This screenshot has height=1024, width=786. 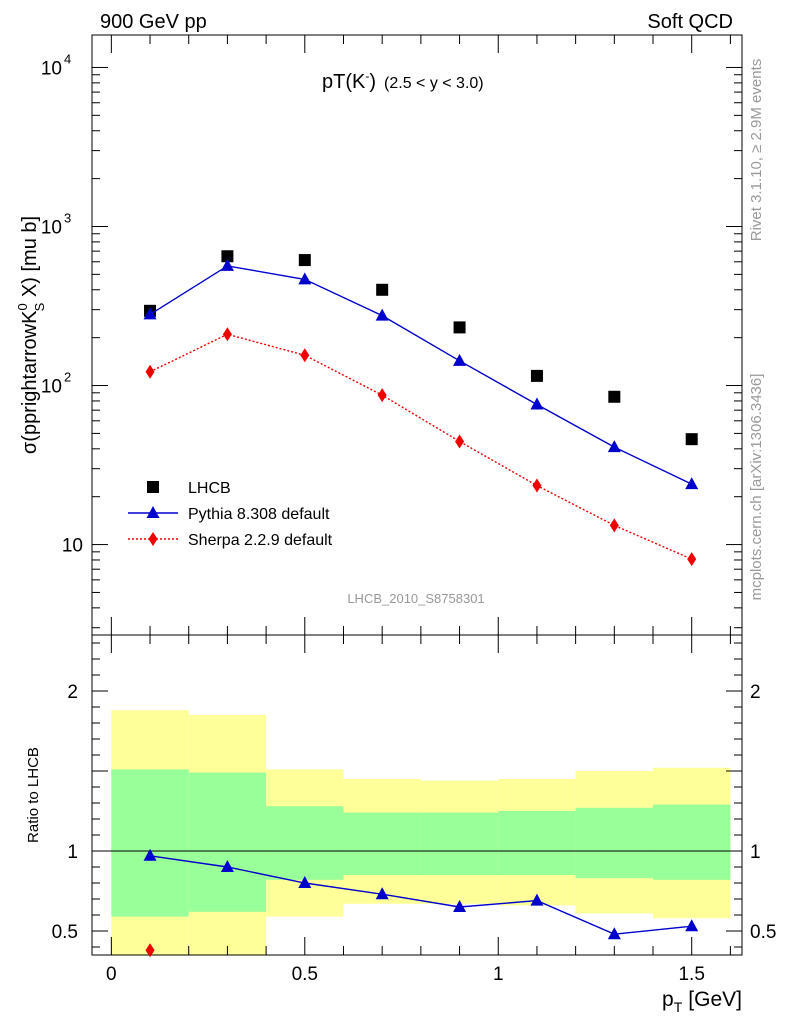 I want to click on legend-marker-square, so click(x=153, y=487).